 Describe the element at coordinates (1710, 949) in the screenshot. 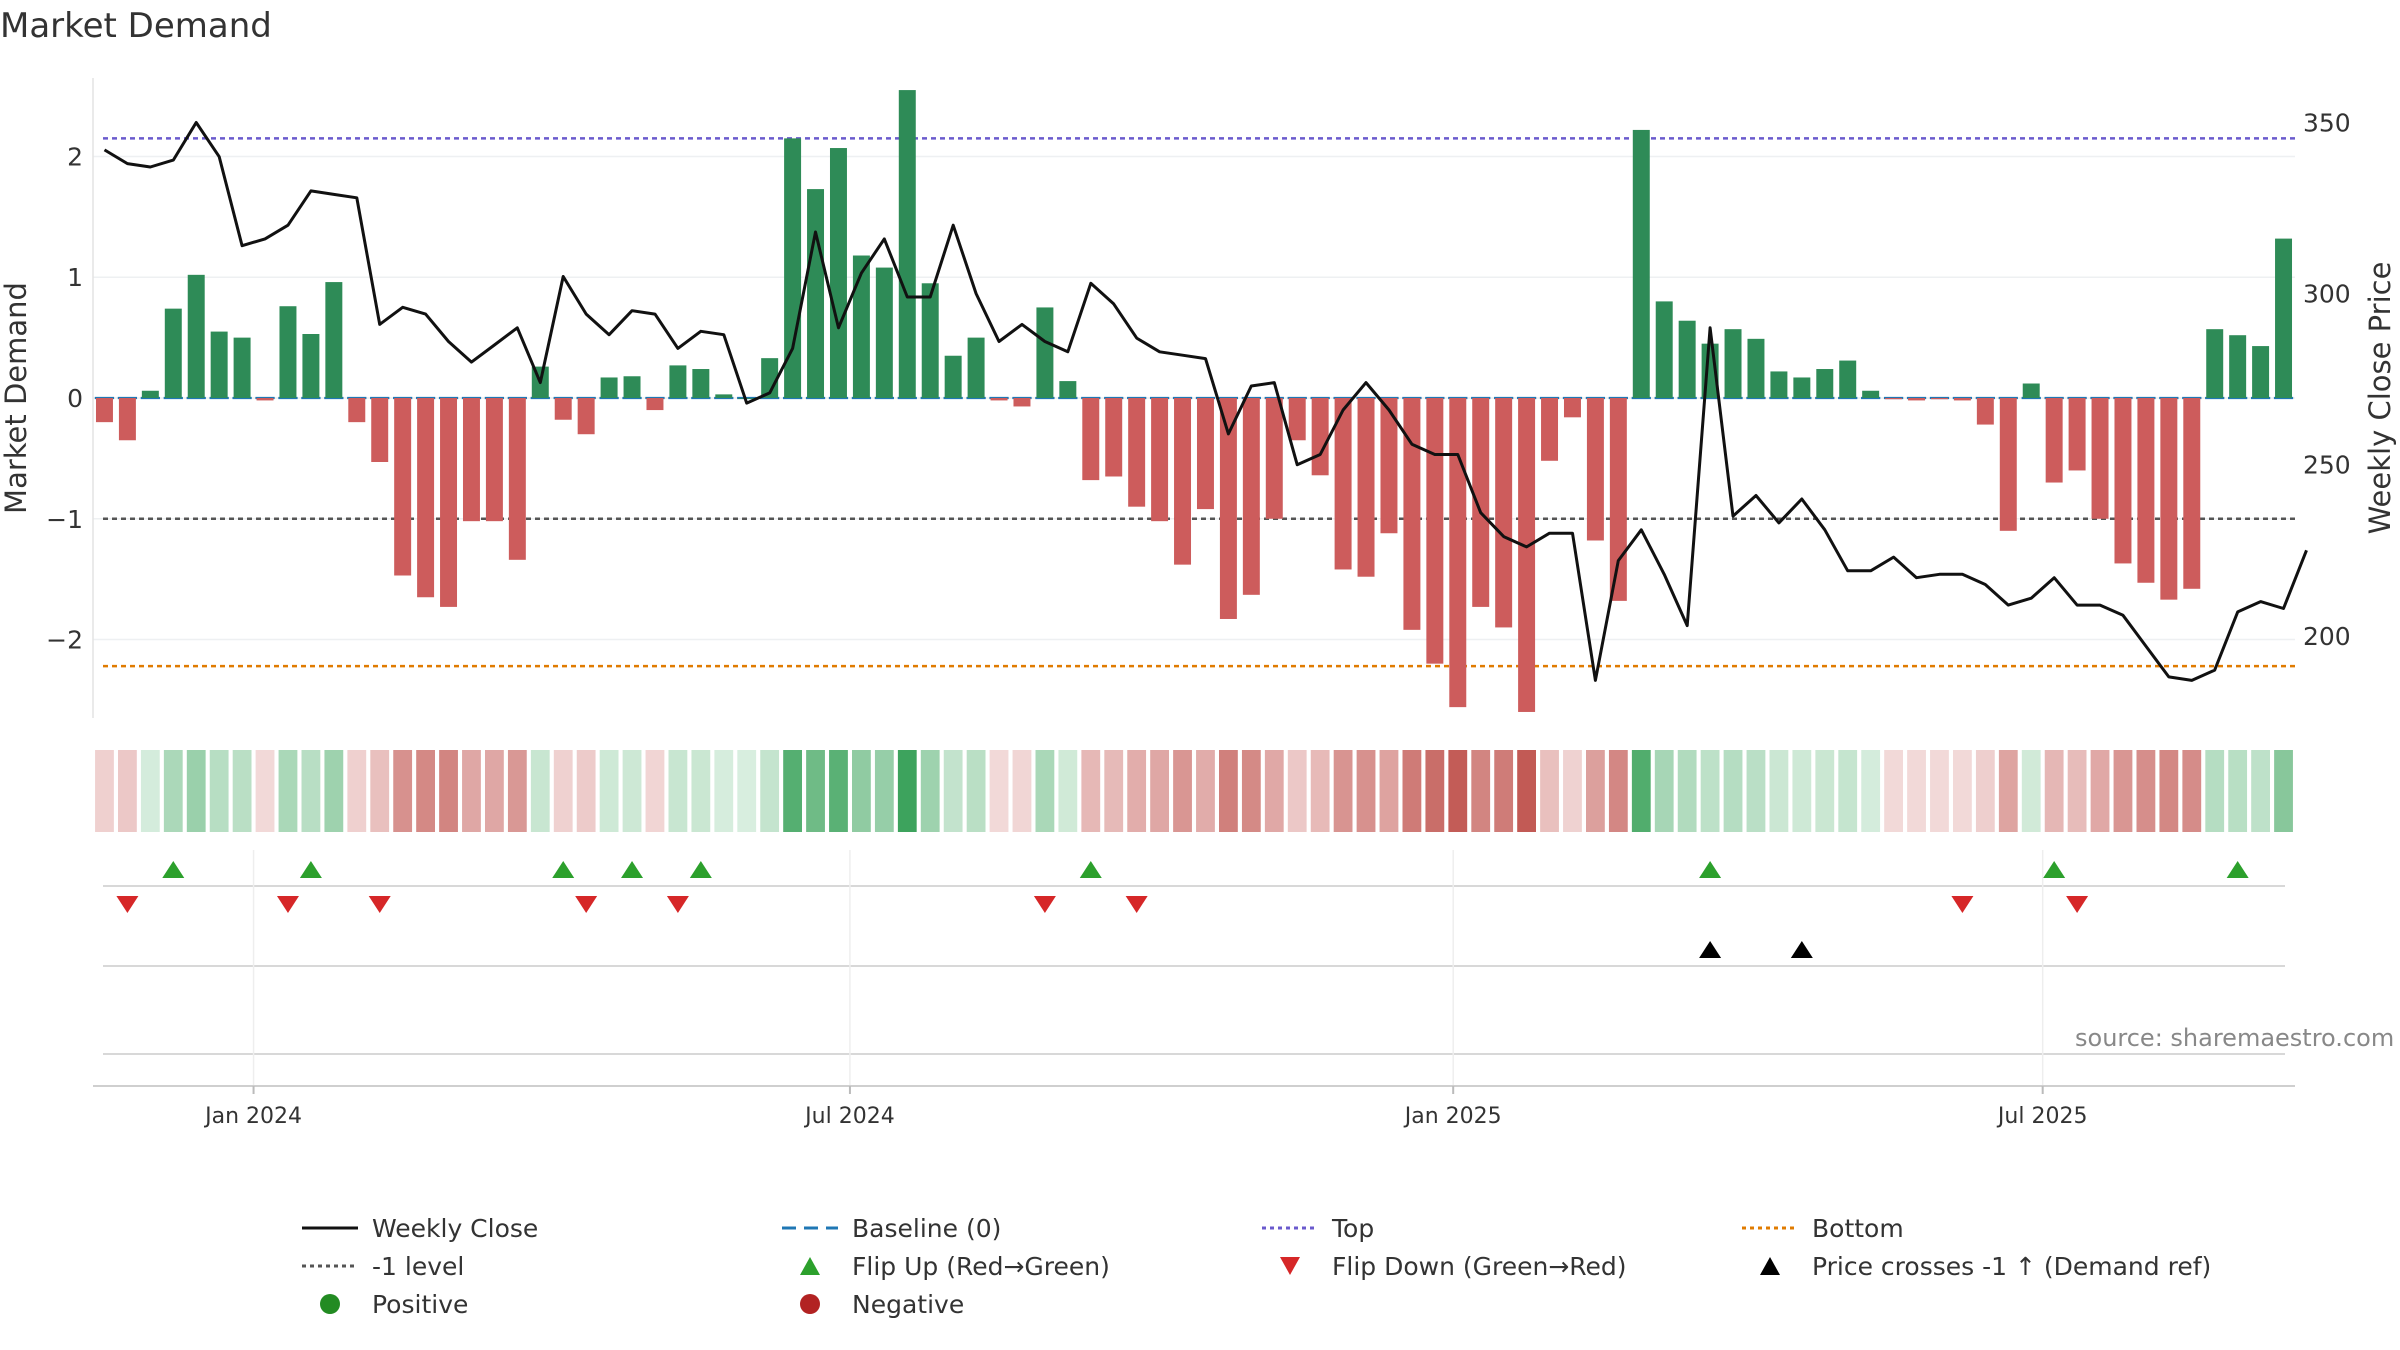

I see `price-cross-marker` at that location.